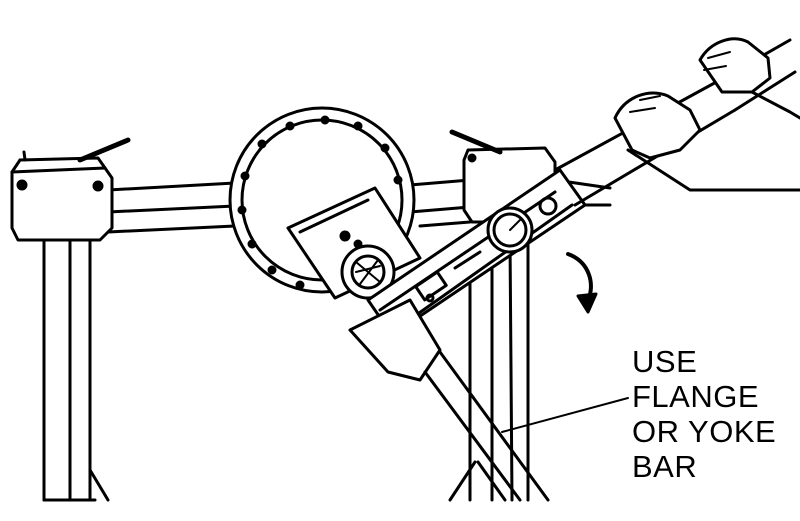  What do you see at coordinates (579, 277) in the screenshot?
I see `rotation-arrow` at bounding box center [579, 277].